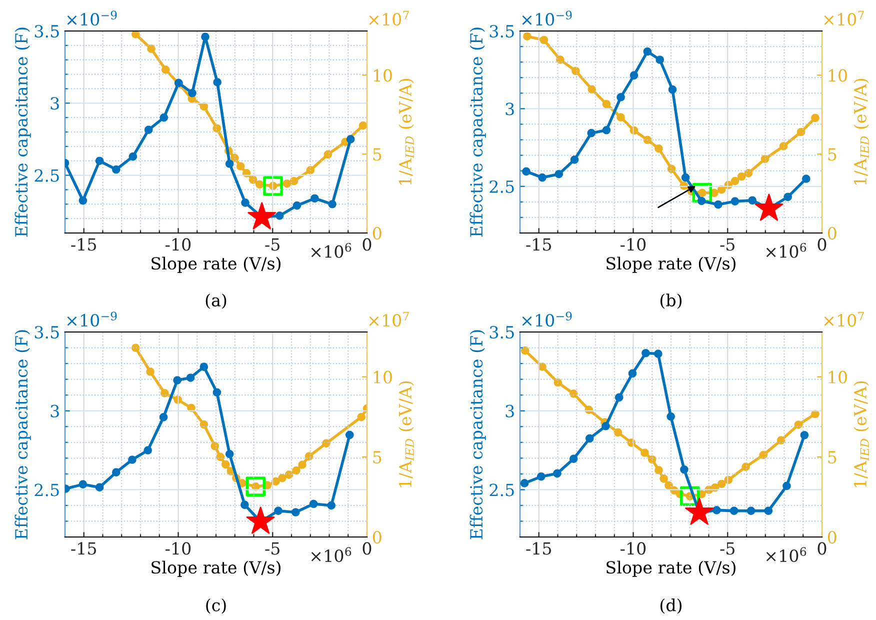 This screenshot has width=876, height=620. I want to click on text: (a), so click(216, 301).